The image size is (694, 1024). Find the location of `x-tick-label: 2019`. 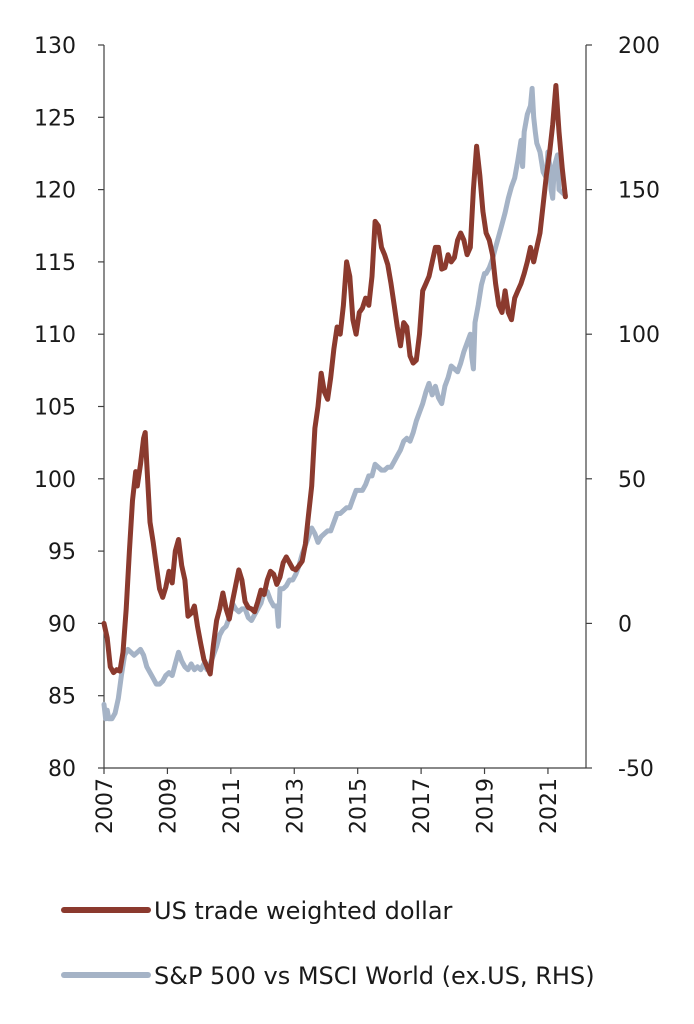

x-tick-label: 2019 is located at coordinates (486, 806).